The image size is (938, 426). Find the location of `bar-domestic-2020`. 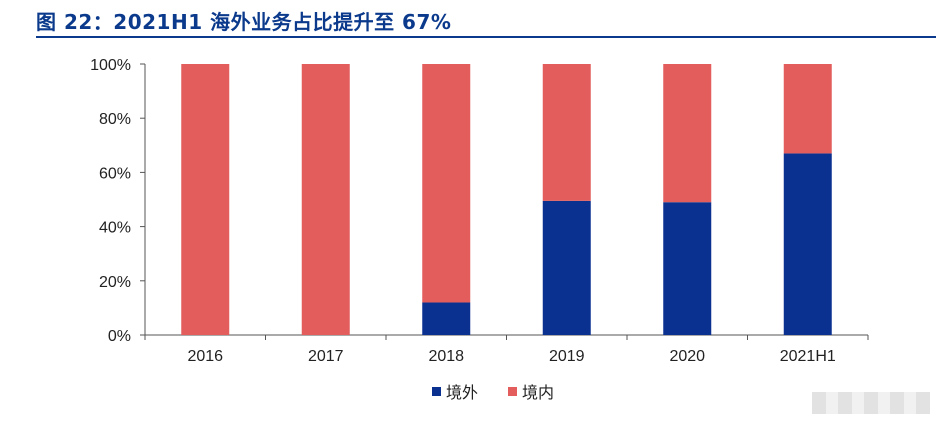

bar-domestic-2020 is located at coordinates (687, 133).